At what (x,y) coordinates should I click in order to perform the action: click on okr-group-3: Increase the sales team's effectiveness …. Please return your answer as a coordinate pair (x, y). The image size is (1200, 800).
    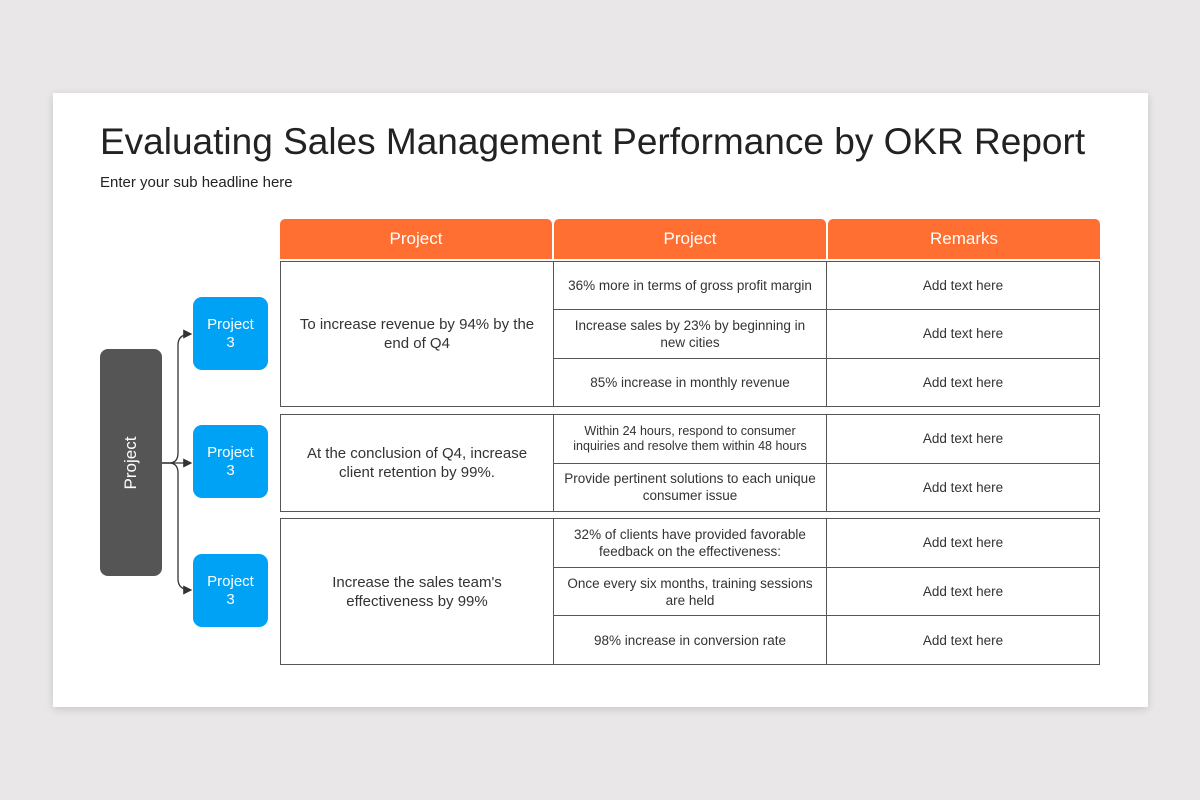
    Looking at the image, I should click on (690, 591).